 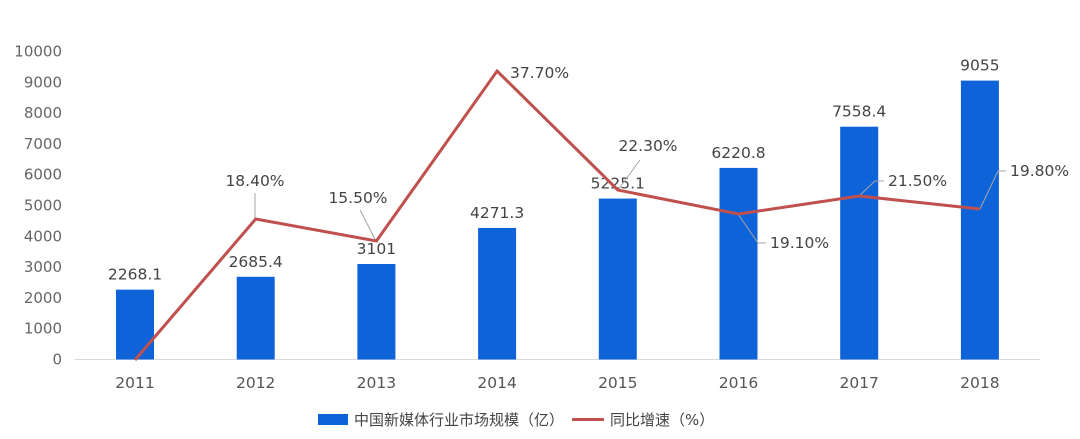 I want to click on bar-value-label: 6220.8, so click(x=738, y=153).